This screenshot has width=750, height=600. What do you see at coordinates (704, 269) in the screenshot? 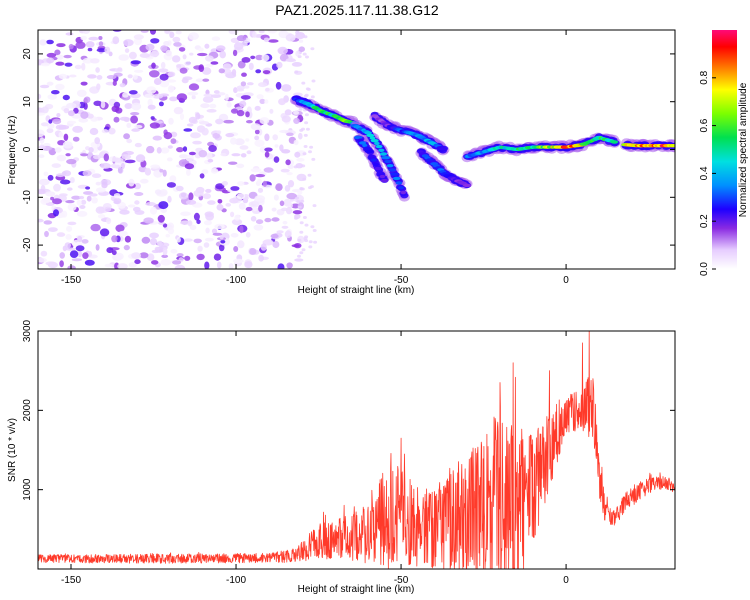
I see `colorbar-tick-label: 0.0` at bounding box center [704, 269].